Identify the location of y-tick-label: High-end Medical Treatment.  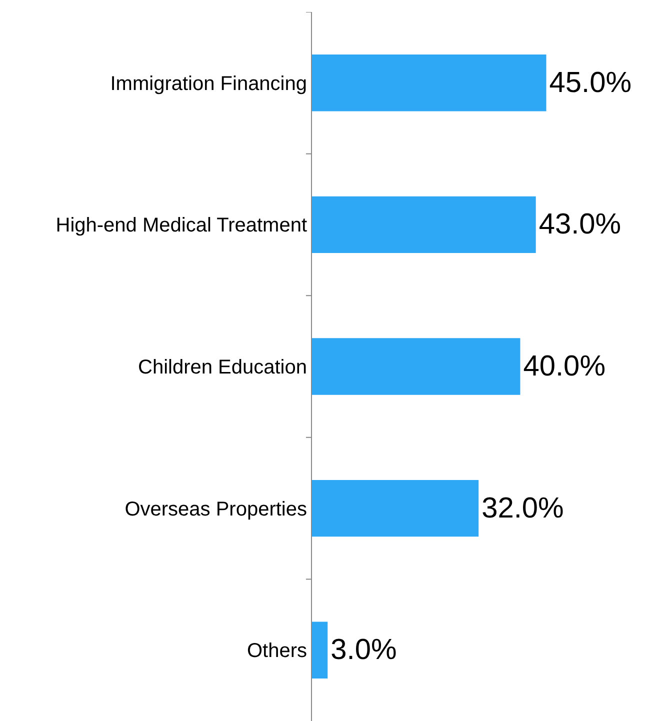
(182, 225).